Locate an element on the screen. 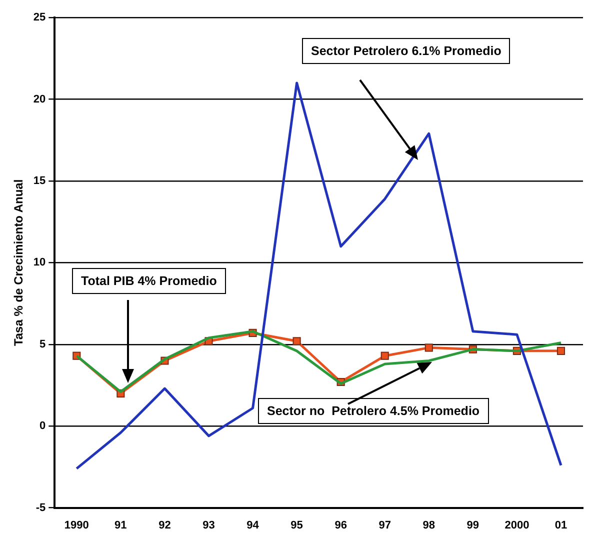 The image size is (599, 535). x-tick-label: 94 is located at coordinates (253, 525).